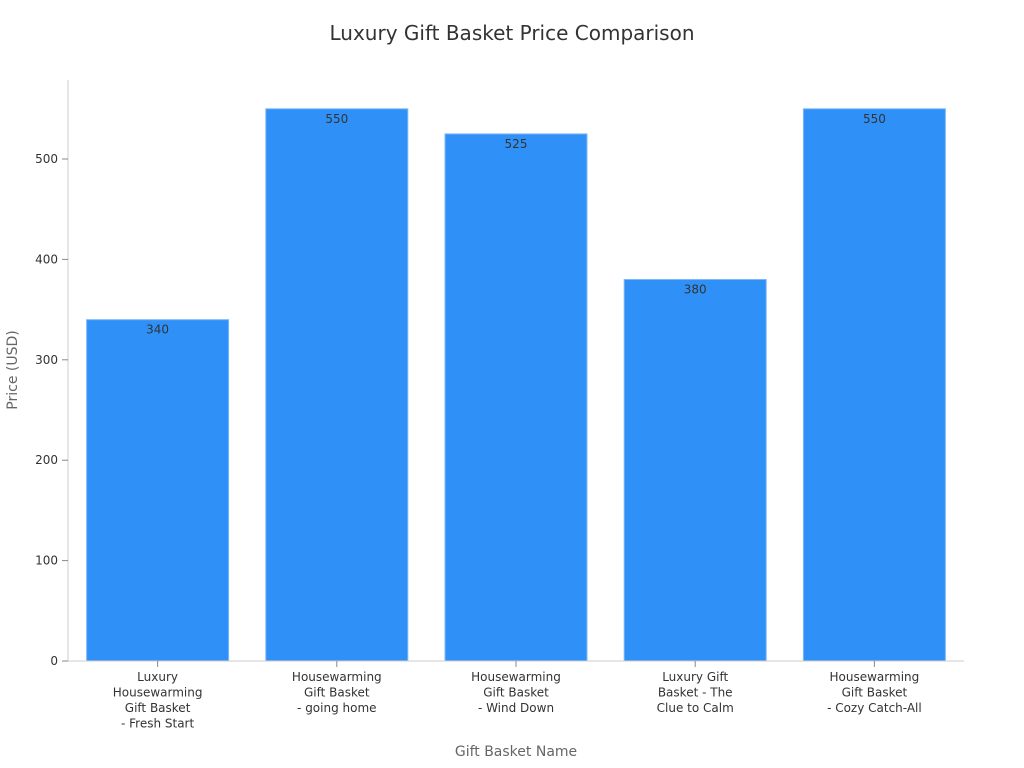 This screenshot has height=768, width=1024. What do you see at coordinates (46, 159) in the screenshot?
I see `y-tick-label: 500` at bounding box center [46, 159].